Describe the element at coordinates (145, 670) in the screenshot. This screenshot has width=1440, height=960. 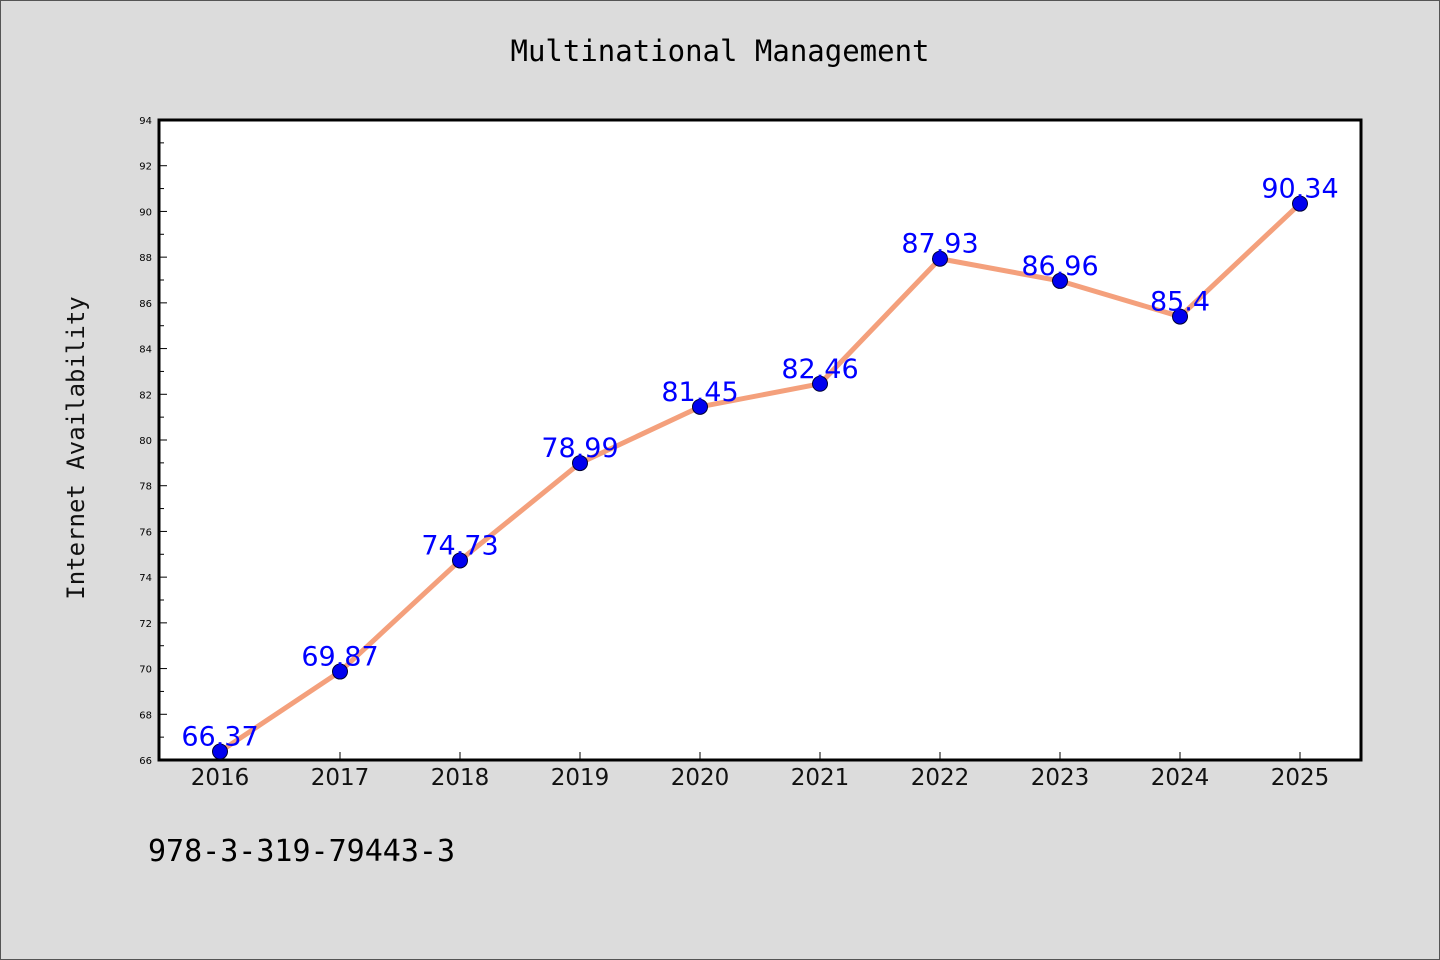
I see `y-tick-label: 70` at that location.